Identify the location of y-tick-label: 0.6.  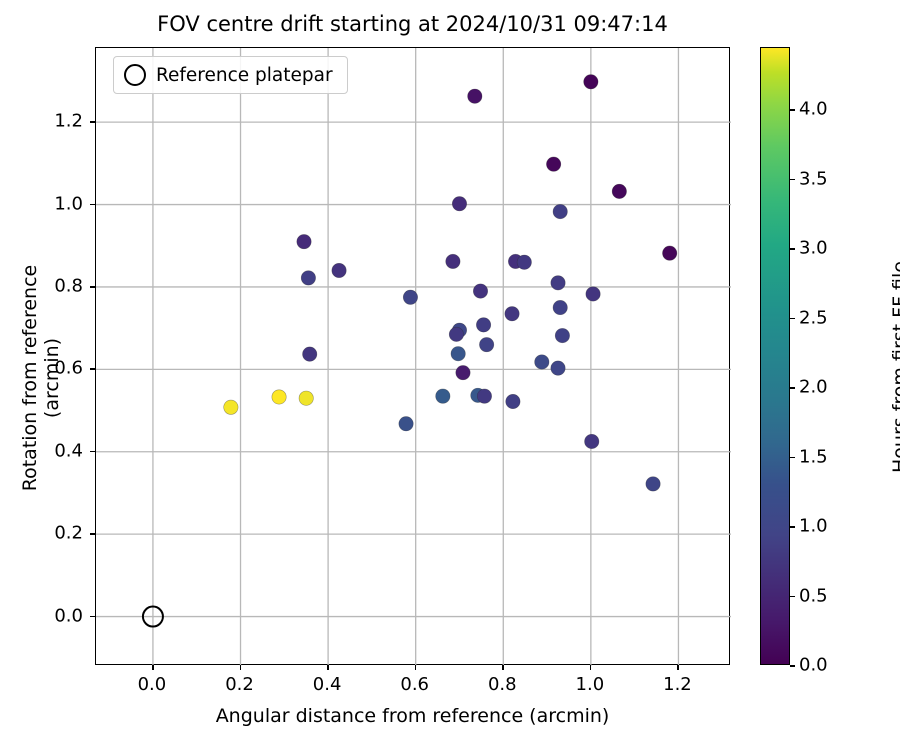
(68, 368).